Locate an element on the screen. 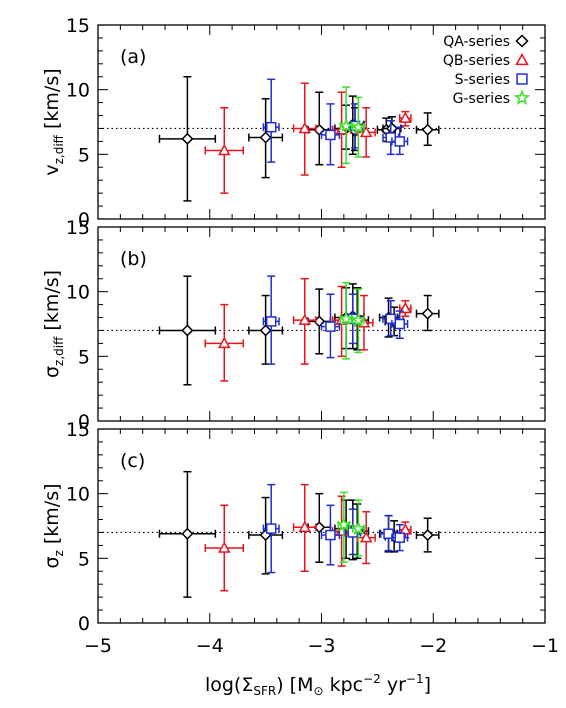  panel-label: (c) is located at coordinates (132, 461).